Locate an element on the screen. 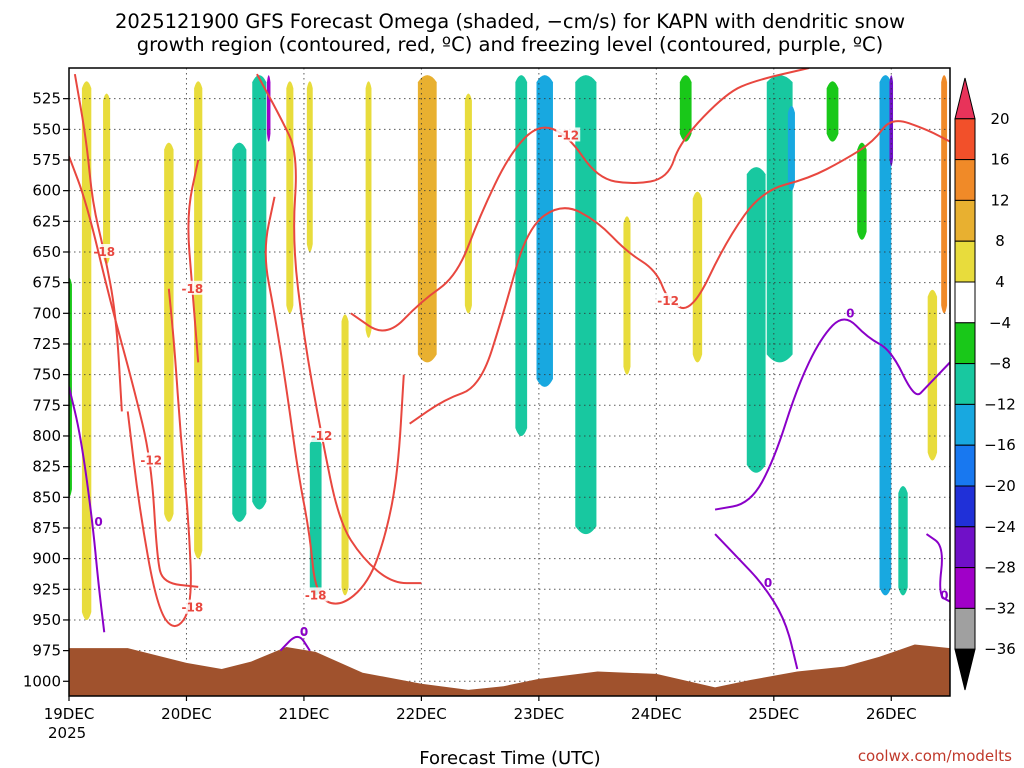 The image size is (1024, 768). y-tick-label-2: 575 is located at coordinates (46, 160).